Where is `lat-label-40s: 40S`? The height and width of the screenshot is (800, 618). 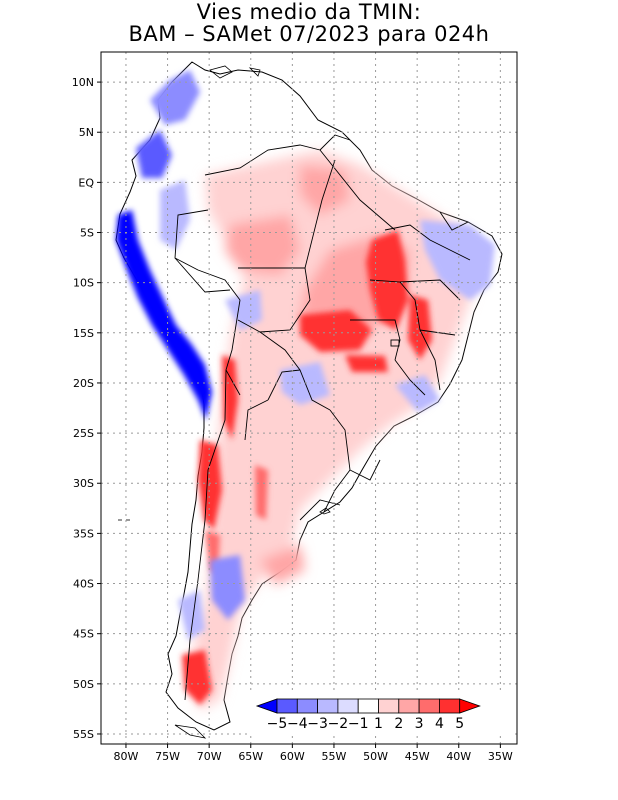
lat-label-40s: 40S is located at coordinates (83, 584).